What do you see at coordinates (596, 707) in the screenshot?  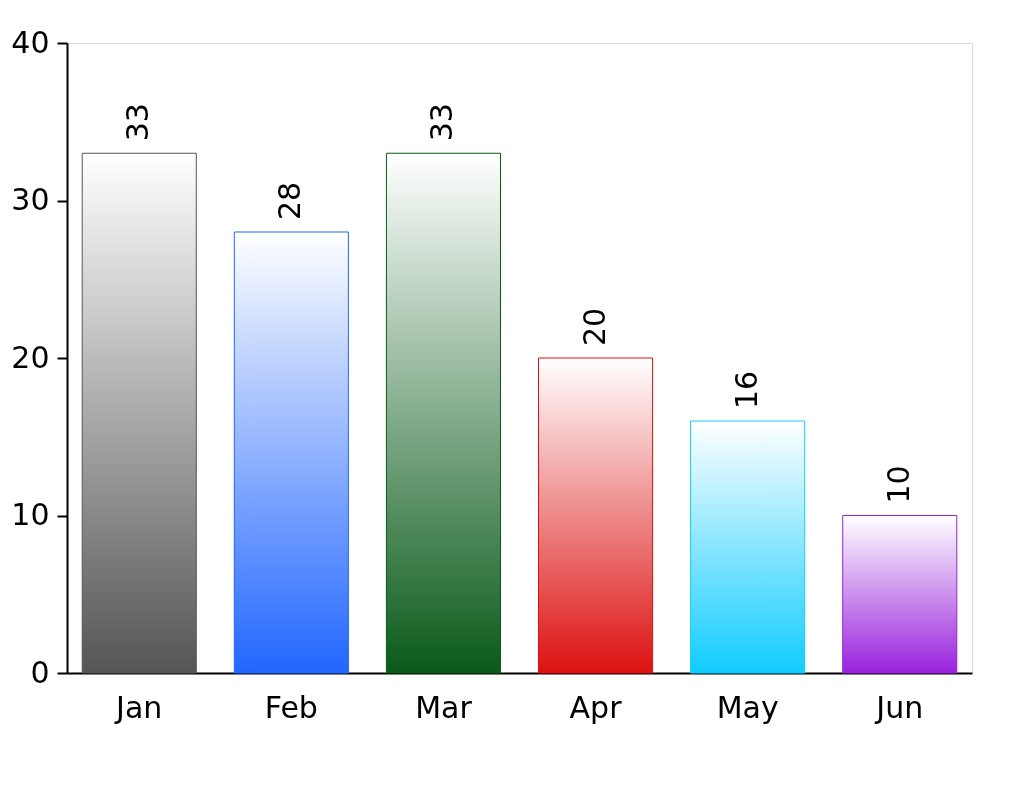 I see `x-tick-label: Apr` at bounding box center [596, 707].